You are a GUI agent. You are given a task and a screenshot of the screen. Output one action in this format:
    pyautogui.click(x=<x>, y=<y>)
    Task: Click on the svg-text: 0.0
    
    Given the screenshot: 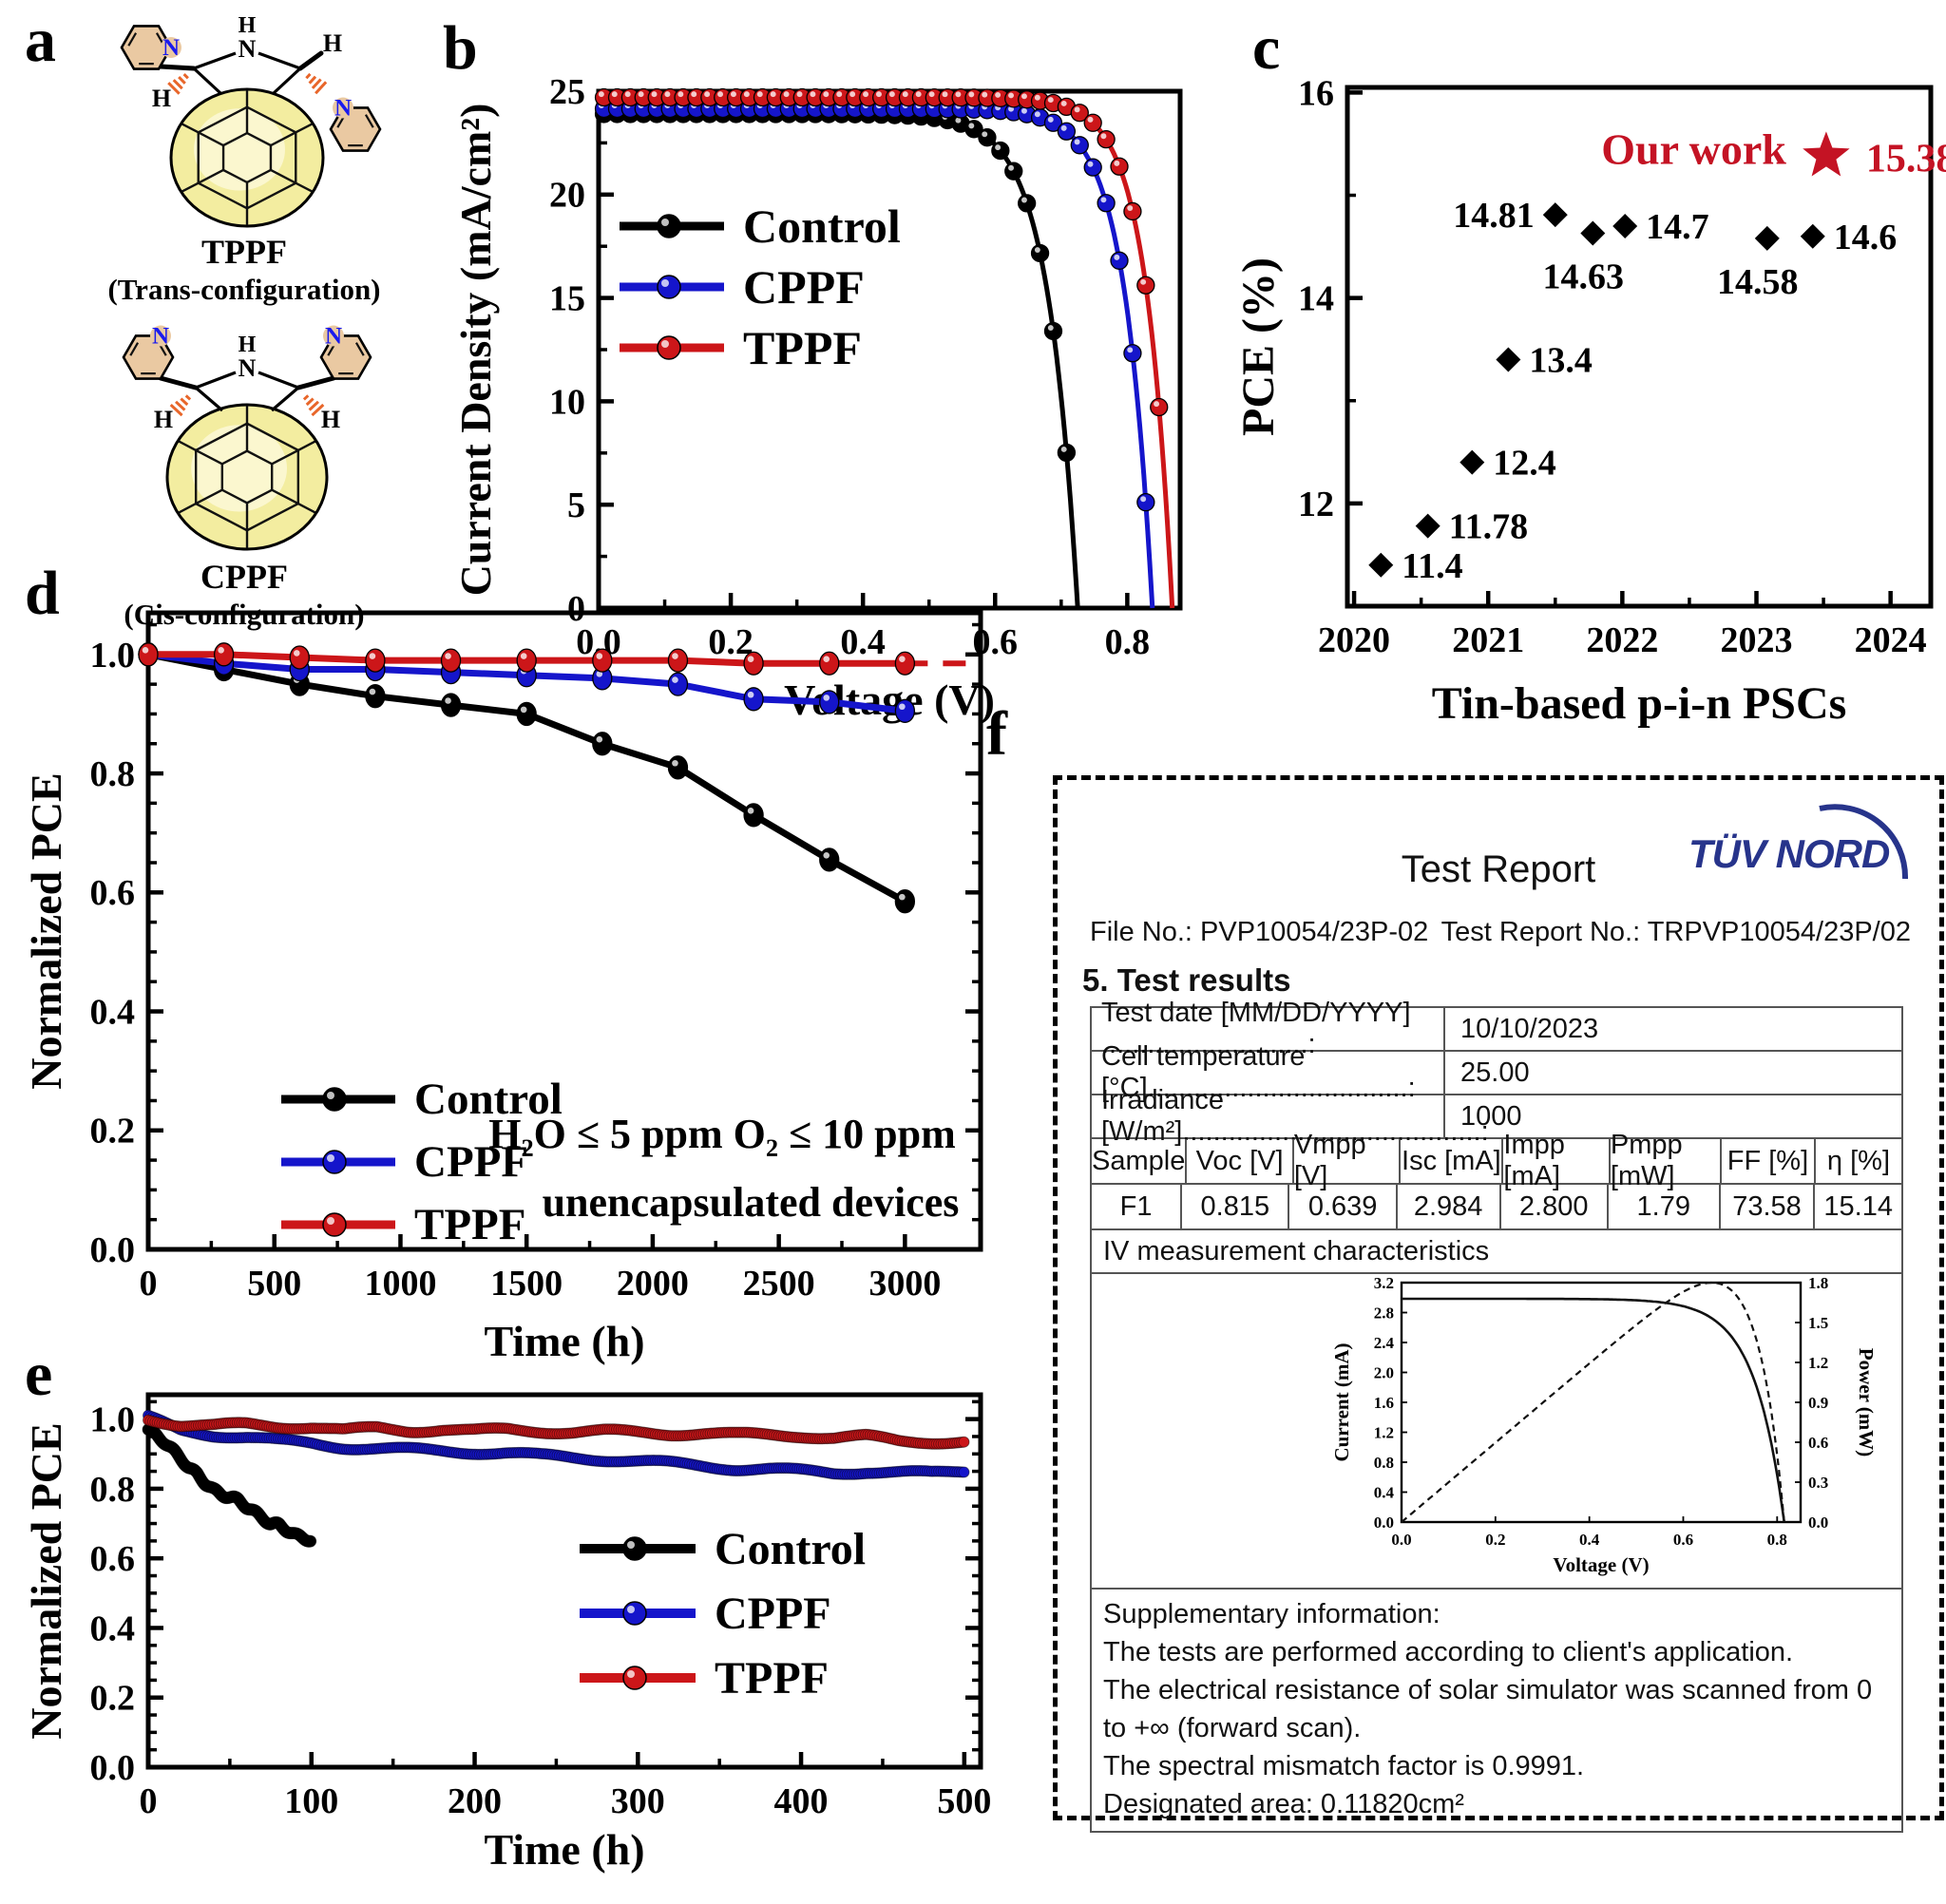 What is the action you would take?
    pyautogui.click(x=113, y=1250)
    